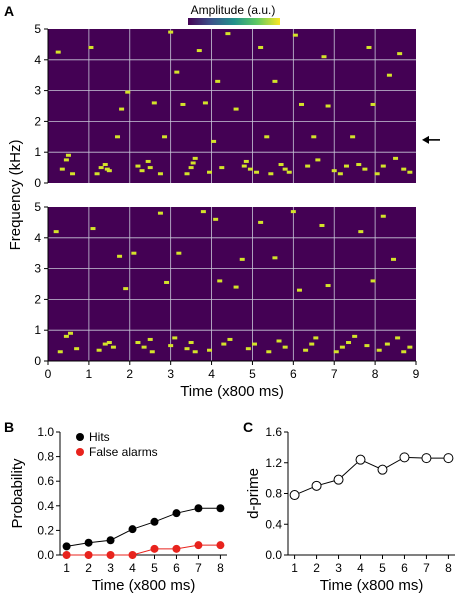 The width and height of the screenshot is (459, 602). What do you see at coordinates (45, 481) in the screenshot?
I see `probability-ytick-label: 0.6` at bounding box center [45, 481].